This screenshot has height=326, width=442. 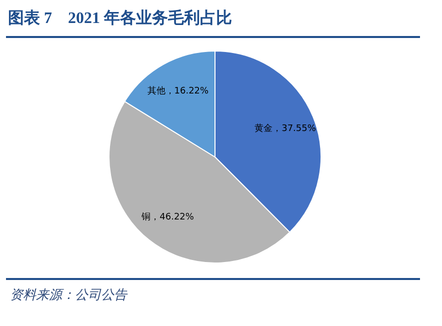 I want to click on slice-label: 铜，46.22%, so click(x=167, y=217).